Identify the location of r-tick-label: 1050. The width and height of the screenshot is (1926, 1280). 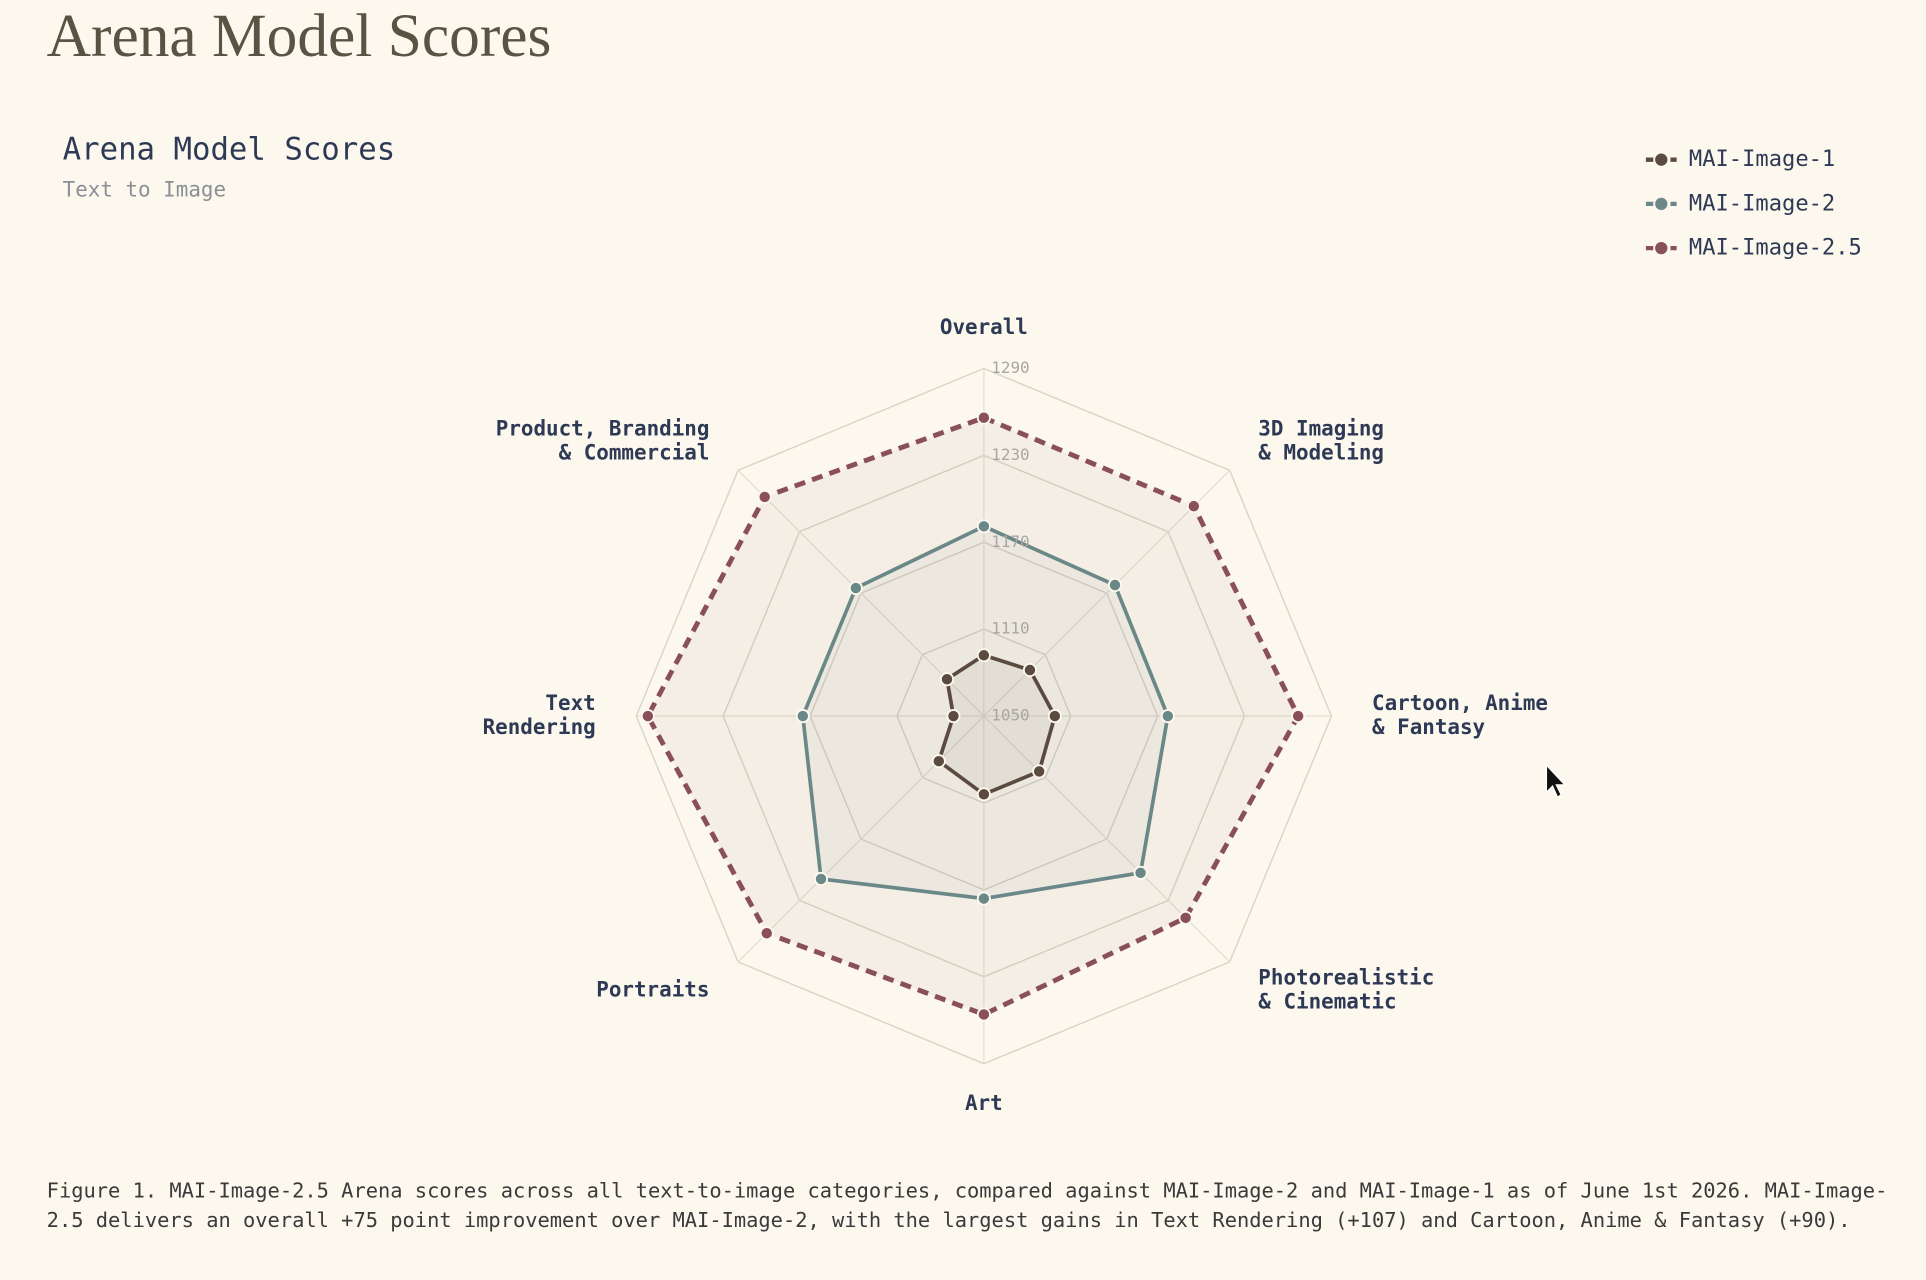
(1010, 715).